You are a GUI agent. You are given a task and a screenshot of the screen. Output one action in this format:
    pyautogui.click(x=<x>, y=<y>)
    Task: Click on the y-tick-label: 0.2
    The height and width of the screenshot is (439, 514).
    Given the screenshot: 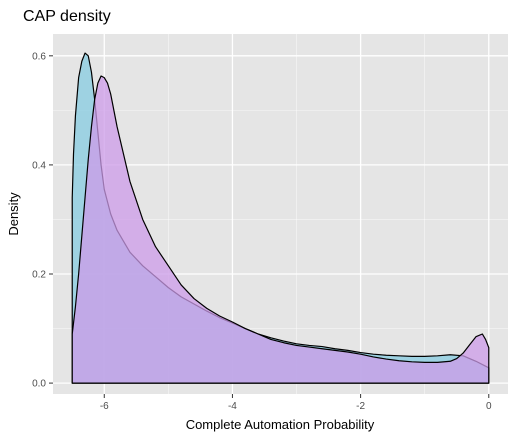 What is the action you would take?
    pyautogui.click(x=39, y=275)
    